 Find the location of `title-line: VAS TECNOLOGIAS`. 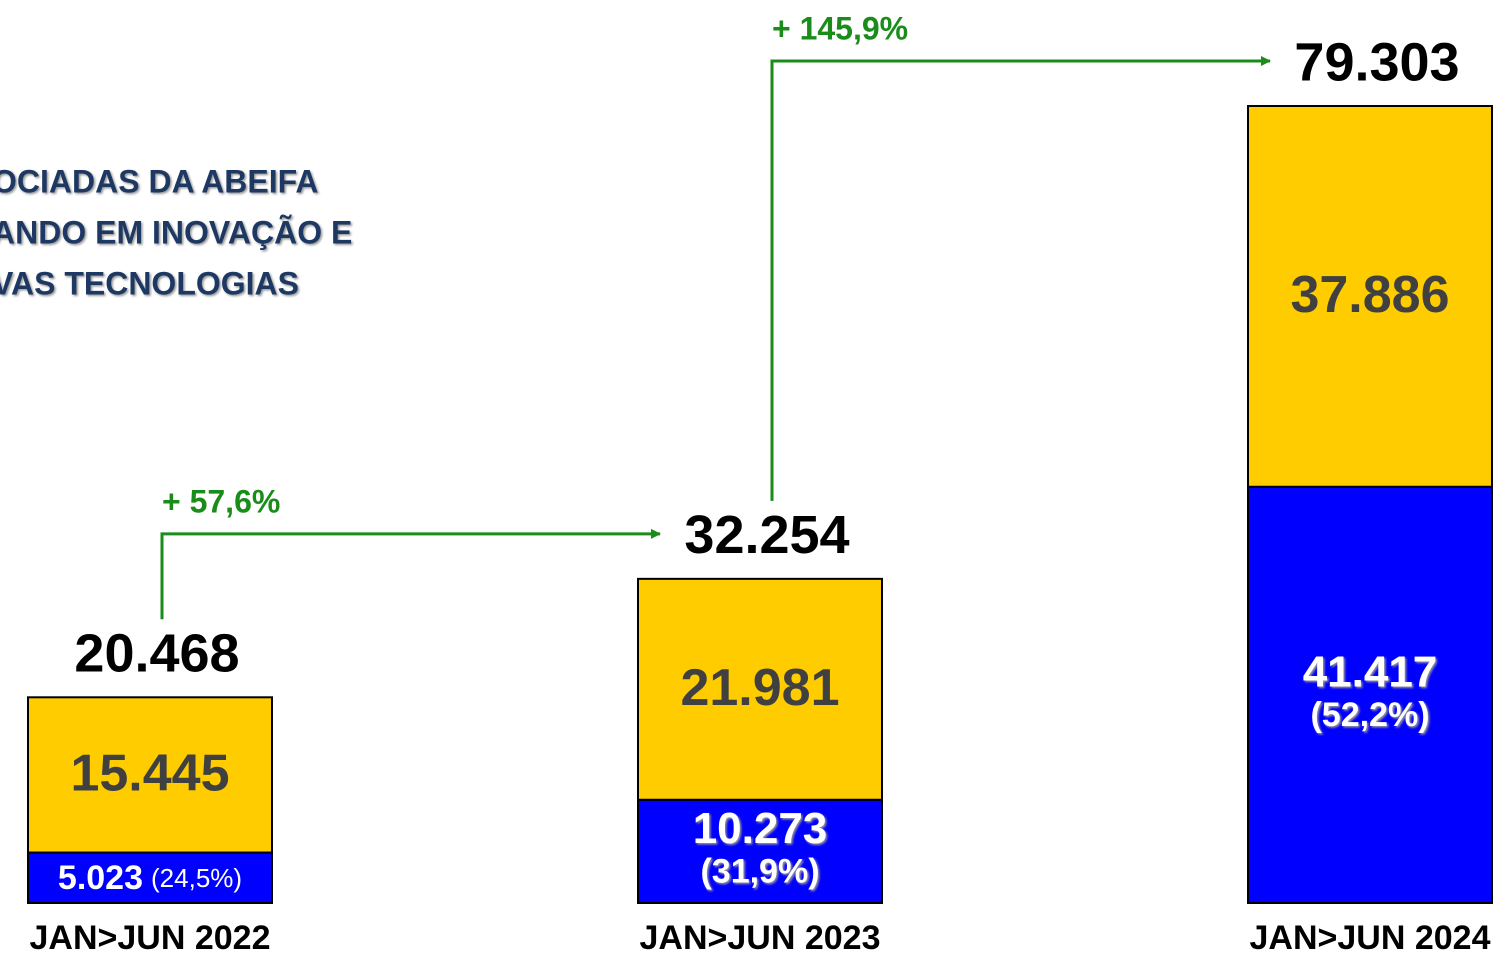

title-line: VAS TECNOLOGIAS is located at coordinates (149, 283).